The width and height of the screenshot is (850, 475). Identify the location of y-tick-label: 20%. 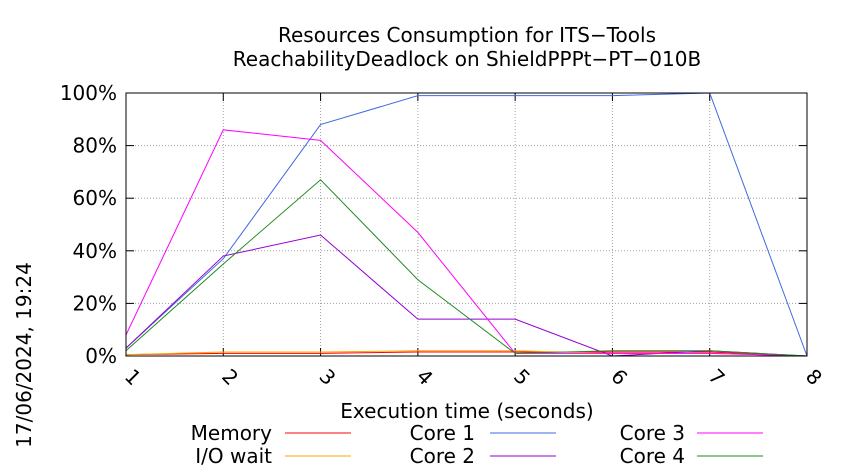
(95, 303).